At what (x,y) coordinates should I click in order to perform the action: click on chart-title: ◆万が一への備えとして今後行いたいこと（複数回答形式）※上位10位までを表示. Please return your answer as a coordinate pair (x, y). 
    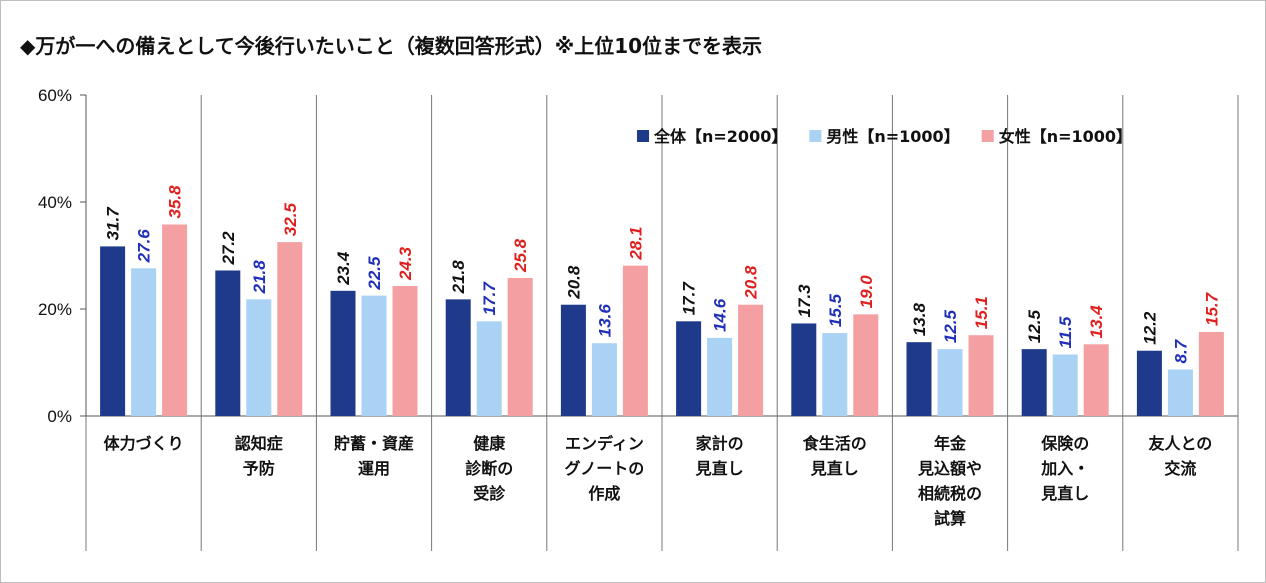
    Looking at the image, I should click on (391, 46).